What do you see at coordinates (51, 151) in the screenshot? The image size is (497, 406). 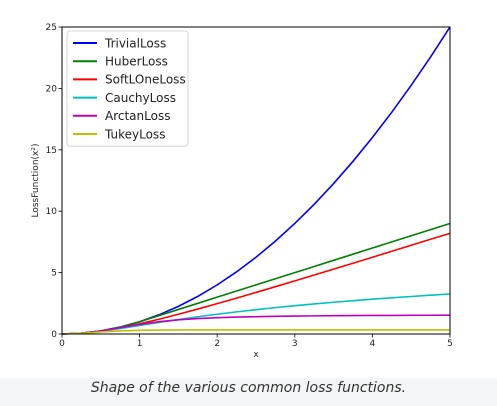 I see `y-tick-label: 15` at bounding box center [51, 151].